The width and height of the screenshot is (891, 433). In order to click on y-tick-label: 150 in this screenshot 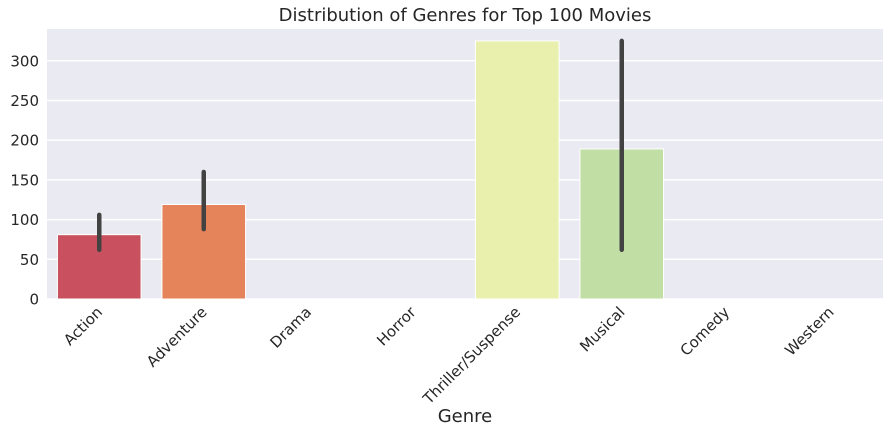, I will do `click(24, 180)`.